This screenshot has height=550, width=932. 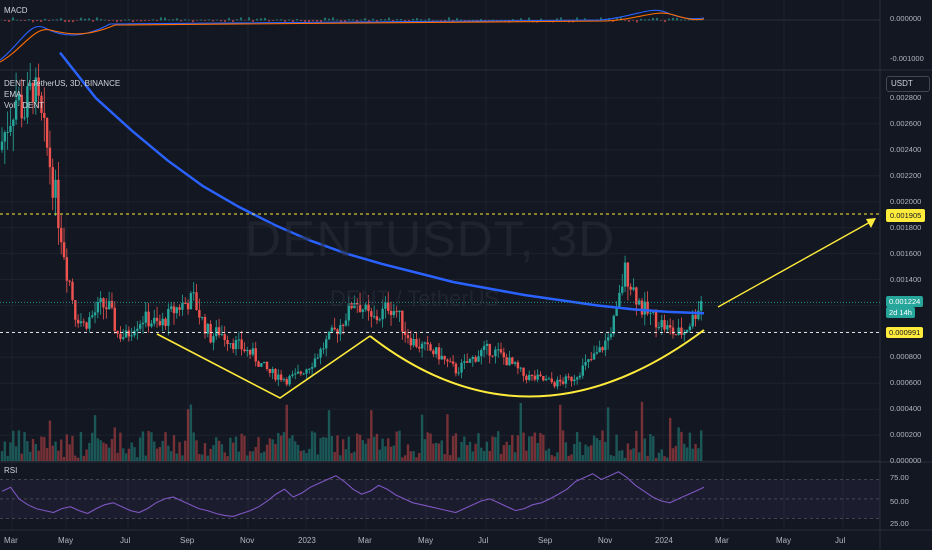 What do you see at coordinates (24, 105) in the screenshot?
I see `volume-legend: Vol · DENT` at bounding box center [24, 105].